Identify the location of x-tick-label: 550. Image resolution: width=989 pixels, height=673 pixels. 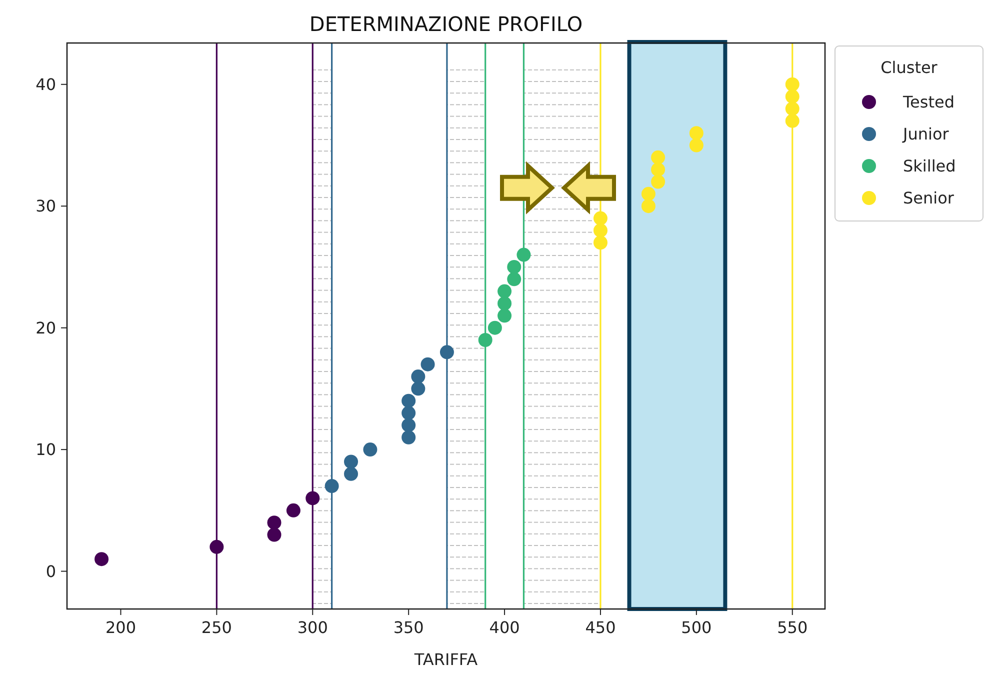
(792, 627).